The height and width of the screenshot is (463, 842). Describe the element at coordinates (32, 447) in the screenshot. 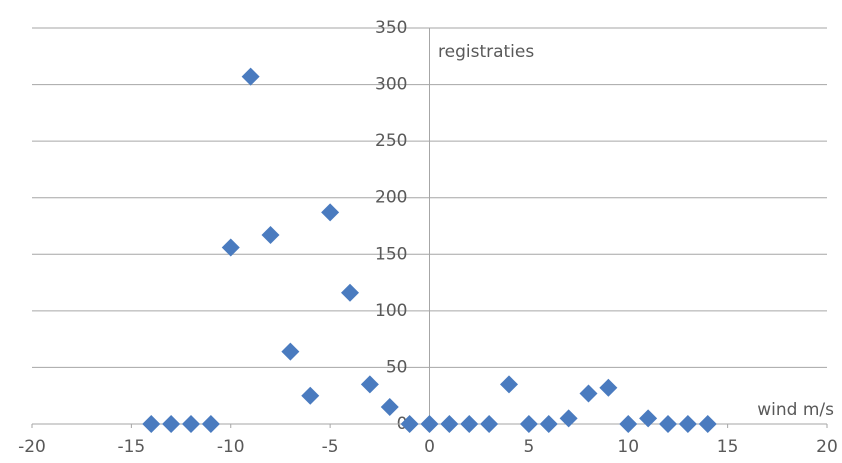

I see `x-tick-label: -20` at that location.